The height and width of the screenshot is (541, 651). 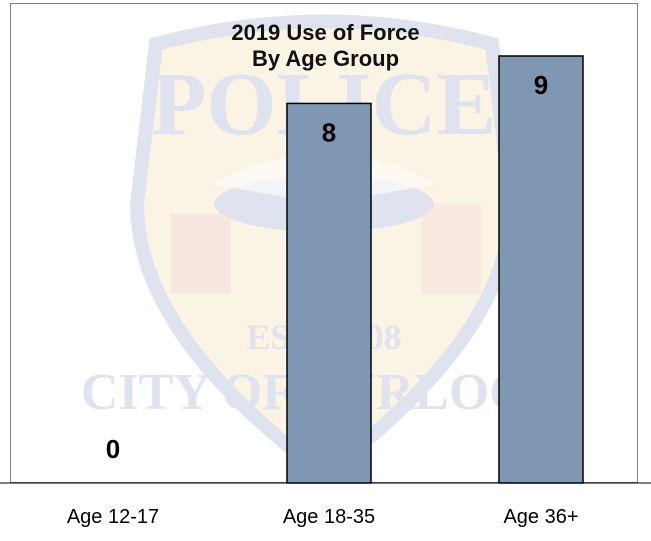 What do you see at coordinates (113, 517) in the screenshot?
I see `x-tick-label: Age 12-17` at bounding box center [113, 517].